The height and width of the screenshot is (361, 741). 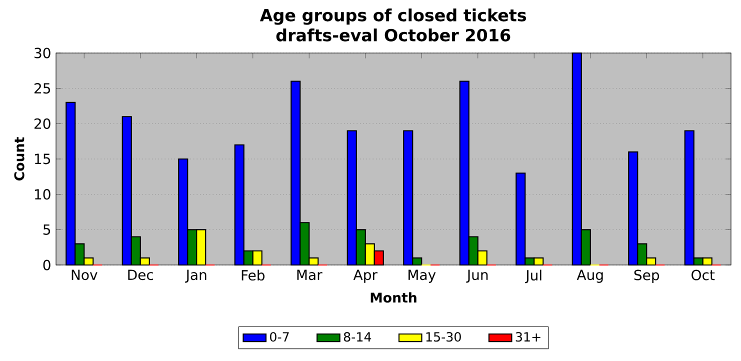 What do you see at coordinates (393, 25) in the screenshot?
I see `chart-title: Age groups of closed tickets drafts-eval October 2016` at bounding box center [393, 25].